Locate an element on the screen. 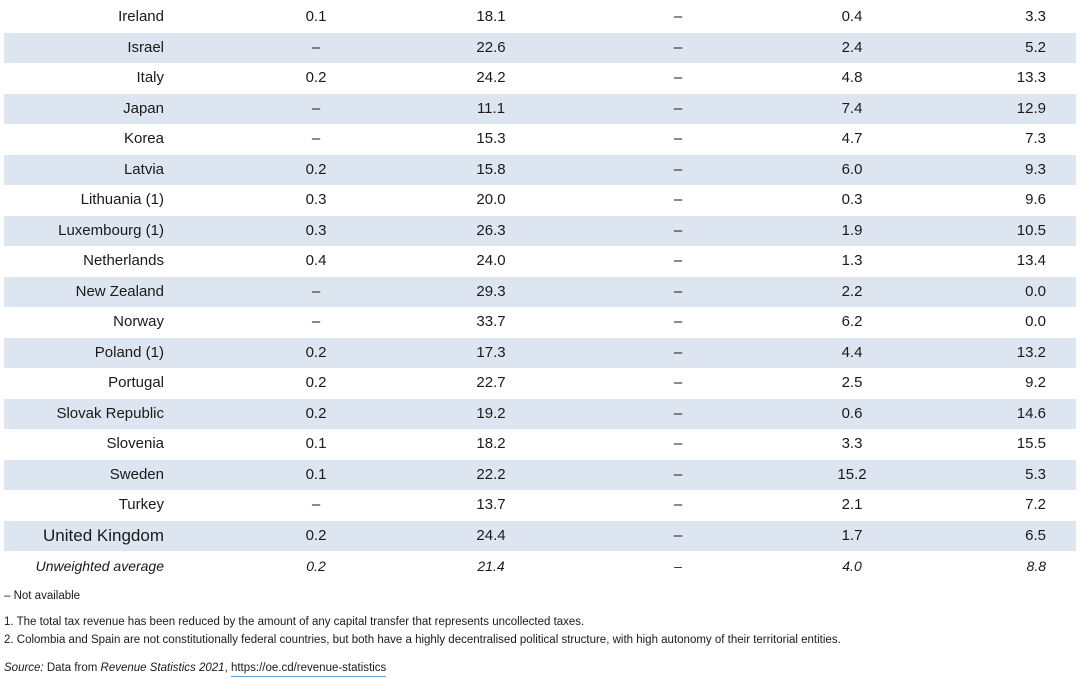 The height and width of the screenshot is (679, 1080). value-cell: 4.4 is located at coordinates (852, 352).